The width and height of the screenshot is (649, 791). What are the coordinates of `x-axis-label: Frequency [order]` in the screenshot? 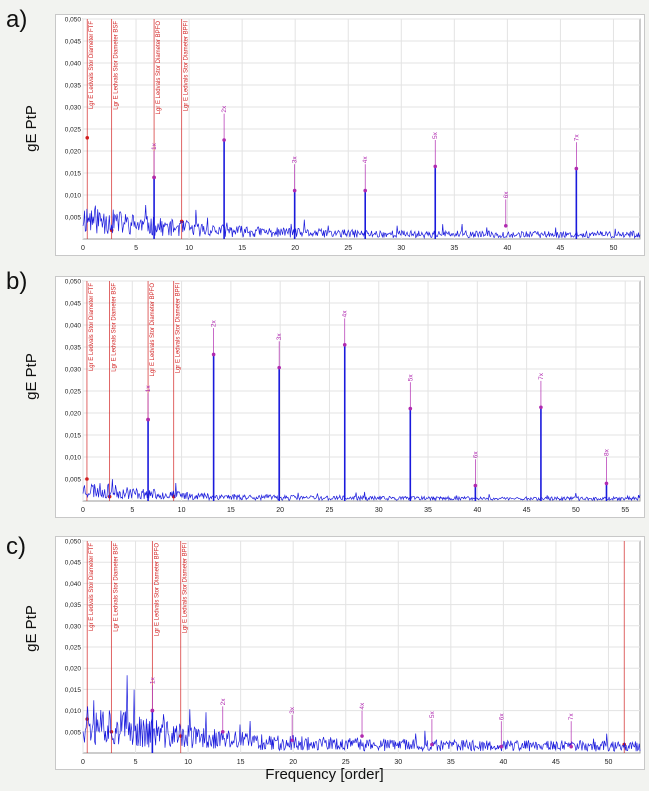 It's located at (324, 774).